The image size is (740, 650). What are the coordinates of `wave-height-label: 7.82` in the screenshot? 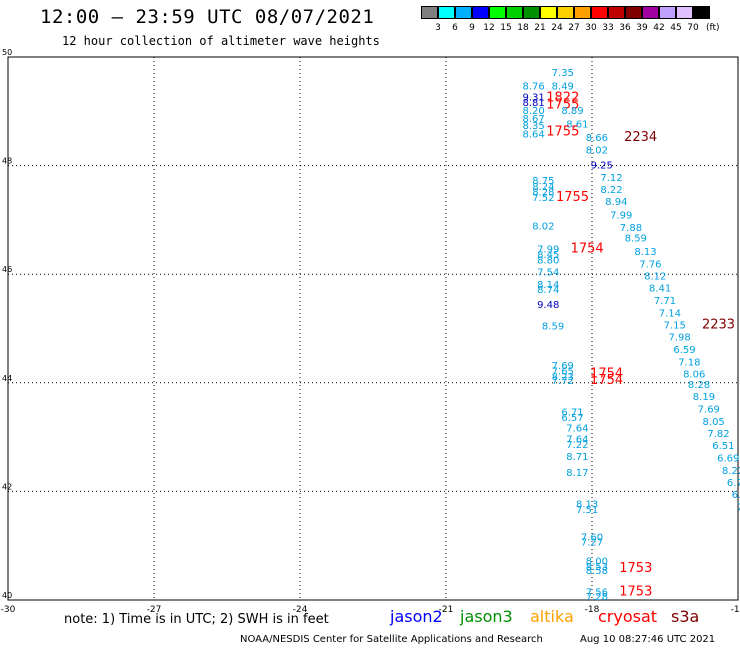 It's located at (718, 434).